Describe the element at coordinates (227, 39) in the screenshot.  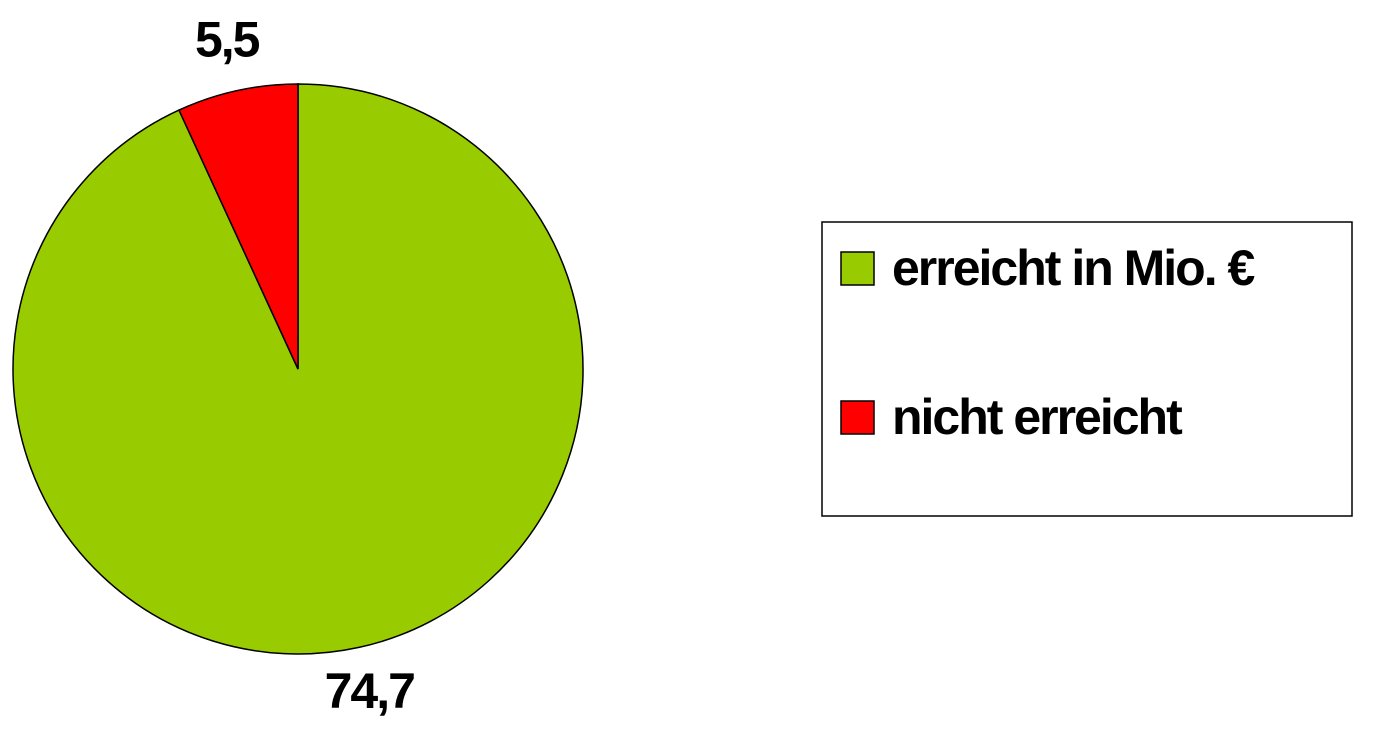
I see `data-label: 5,5` at that location.